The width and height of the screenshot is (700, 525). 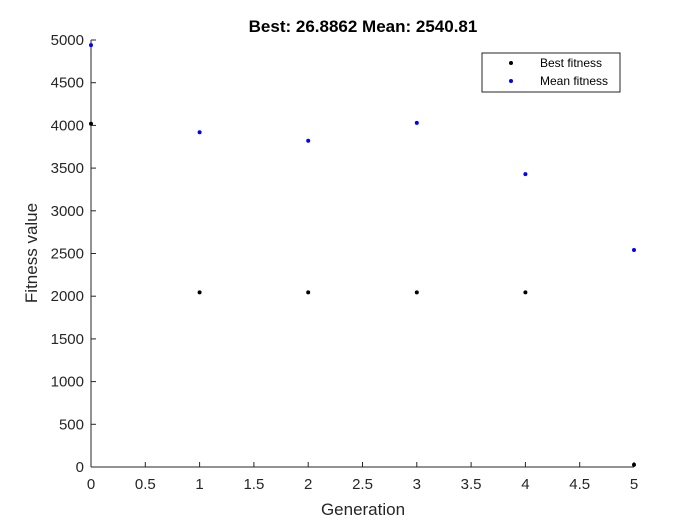 What do you see at coordinates (363, 26) in the screenshot?
I see `chart-title: Best: 26.8862 Mean: 2540.81` at bounding box center [363, 26].